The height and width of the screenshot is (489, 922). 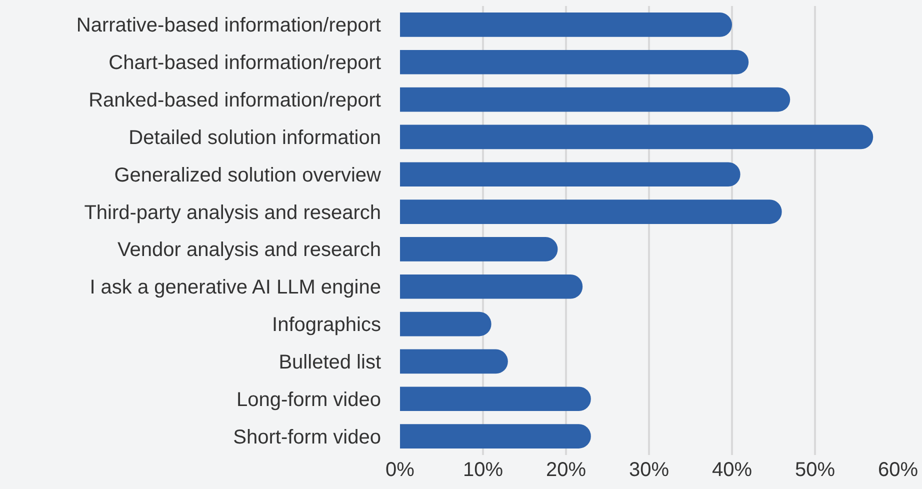 What do you see at coordinates (235, 101) in the screenshot?
I see `y-tick-label: Ranked-based information/report` at bounding box center [235, 101].